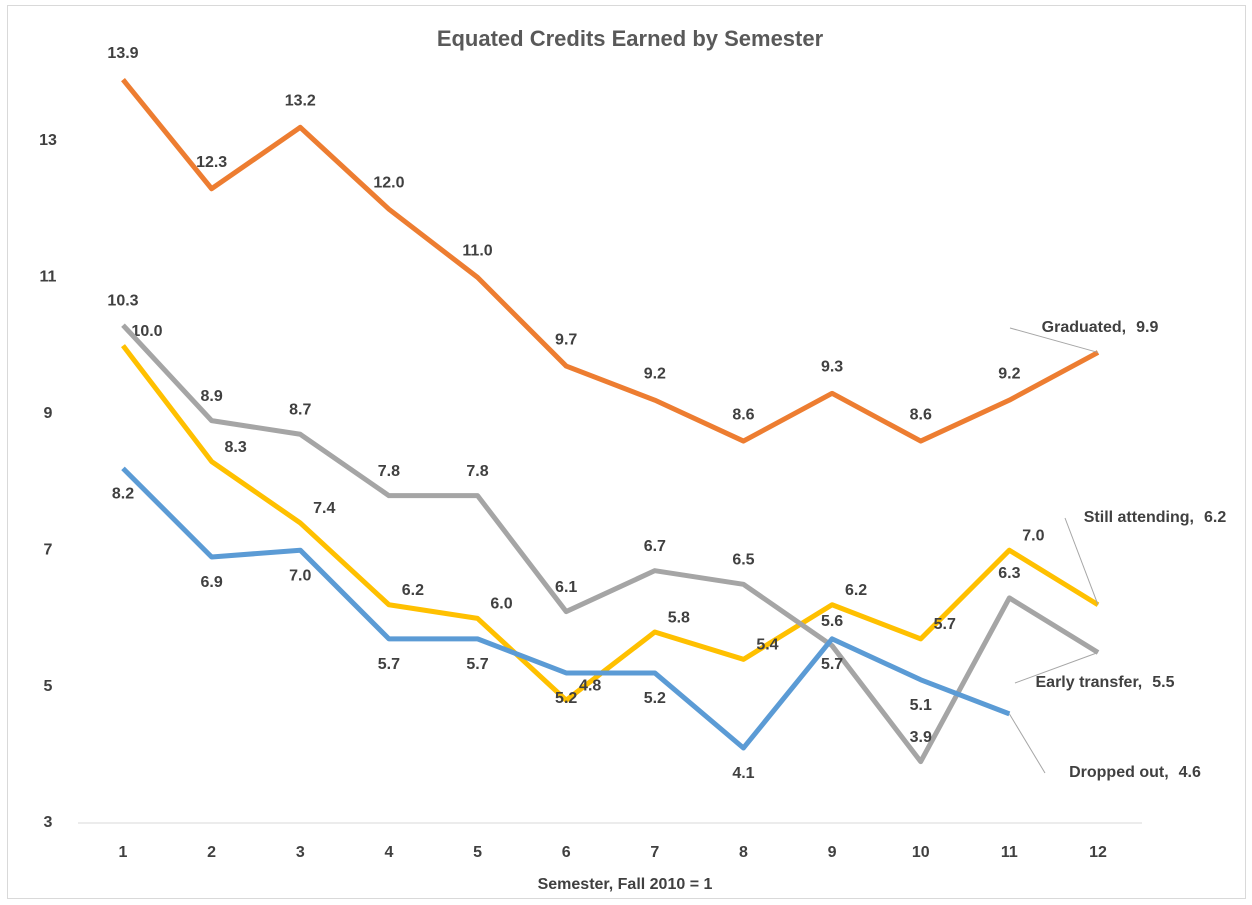 The image size is (1252, 905). I want to click on data-label: 9.7, so click(566, 339).